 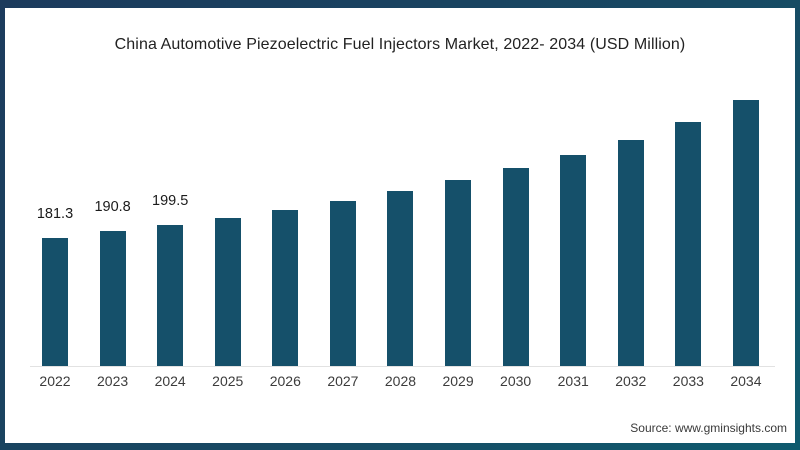 I want to click on x-tick-2024: 2024, so click(x=170, y=381).